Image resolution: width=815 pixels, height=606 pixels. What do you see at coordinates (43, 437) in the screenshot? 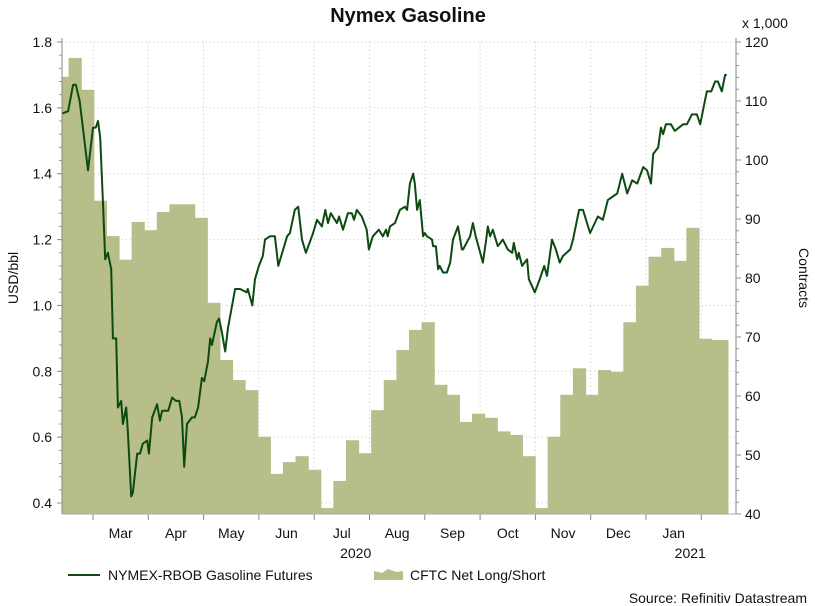
I see `left-tick-label: 0.6` at bounding box center [43, 437].